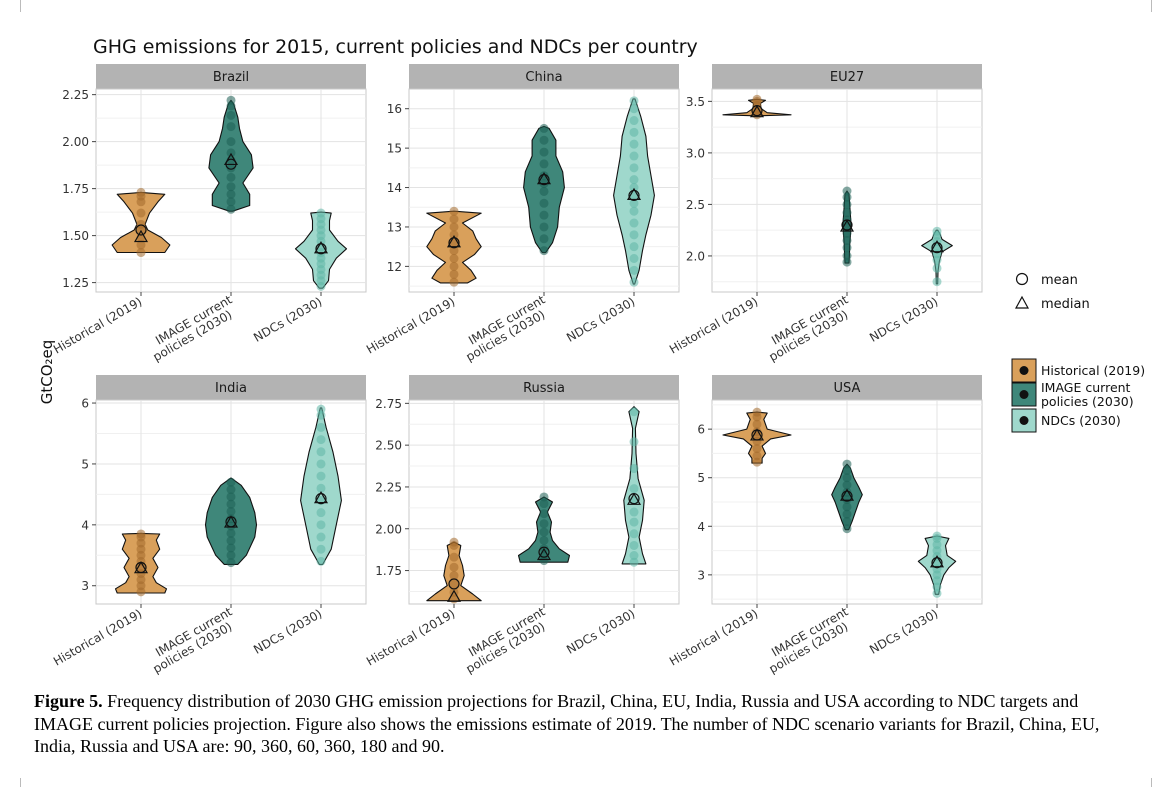 The image size is (1171, 787). What do you see at coordinates (388, 487) in the screenshot?
I see `y-tick-label: 2.25` at bounding box center [388, 487].